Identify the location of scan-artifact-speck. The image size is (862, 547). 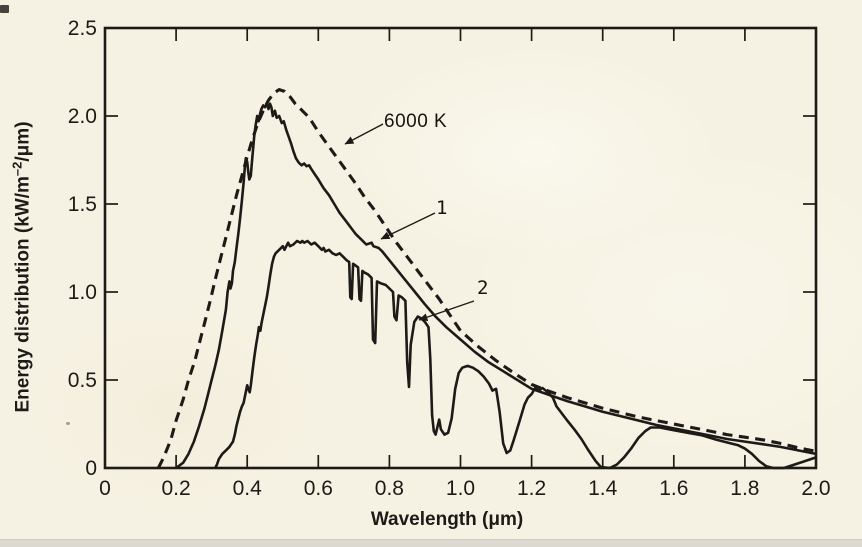
(68, 423).